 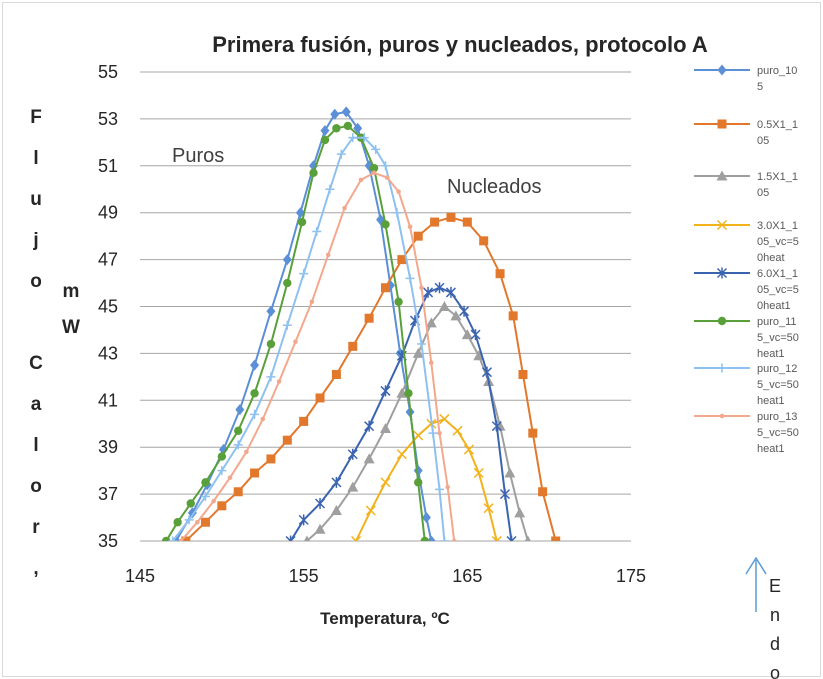 What do you see at coordinates (71, 327) in the screenshot?
I see `y-axis-unit-char: W` at bounding box center [71, 327].